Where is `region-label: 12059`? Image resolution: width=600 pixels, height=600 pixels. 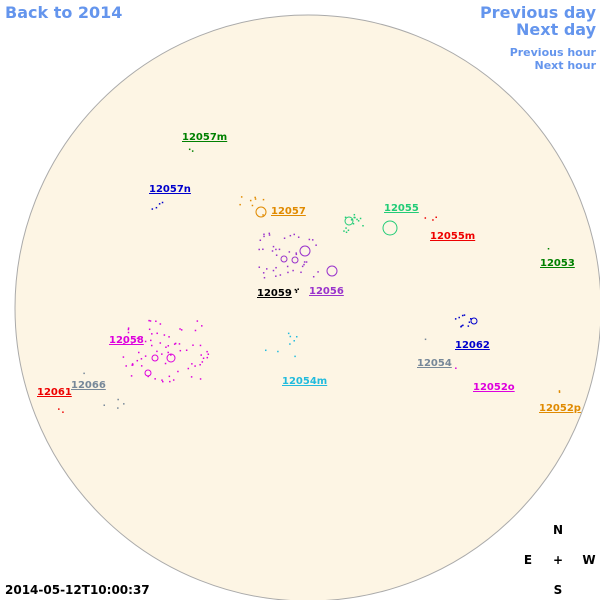 region-label: 12059 is located at coordinates (274, 293).